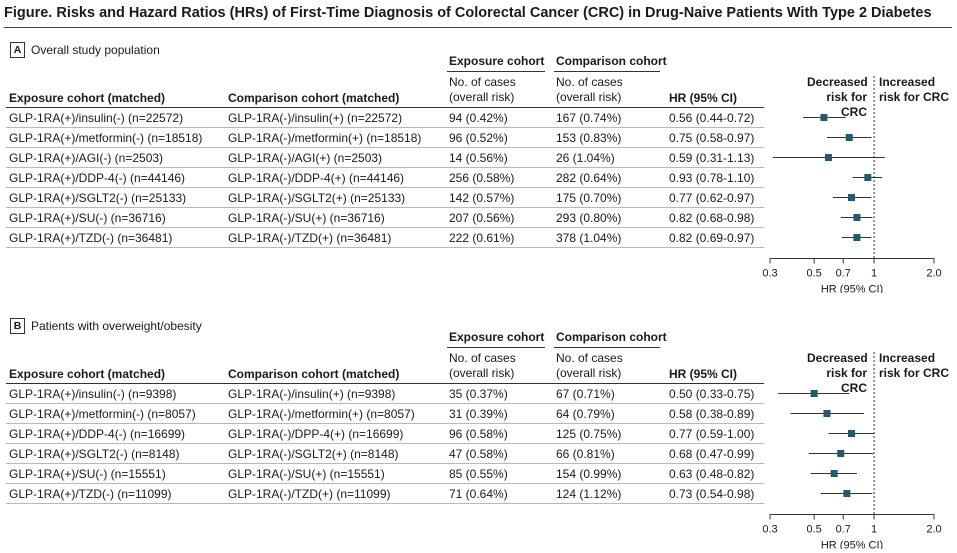 The height and width of the screenshot is (553, 957). I want to click on exposure-cases-cell: 256 (0.58%), so click(482, 178).